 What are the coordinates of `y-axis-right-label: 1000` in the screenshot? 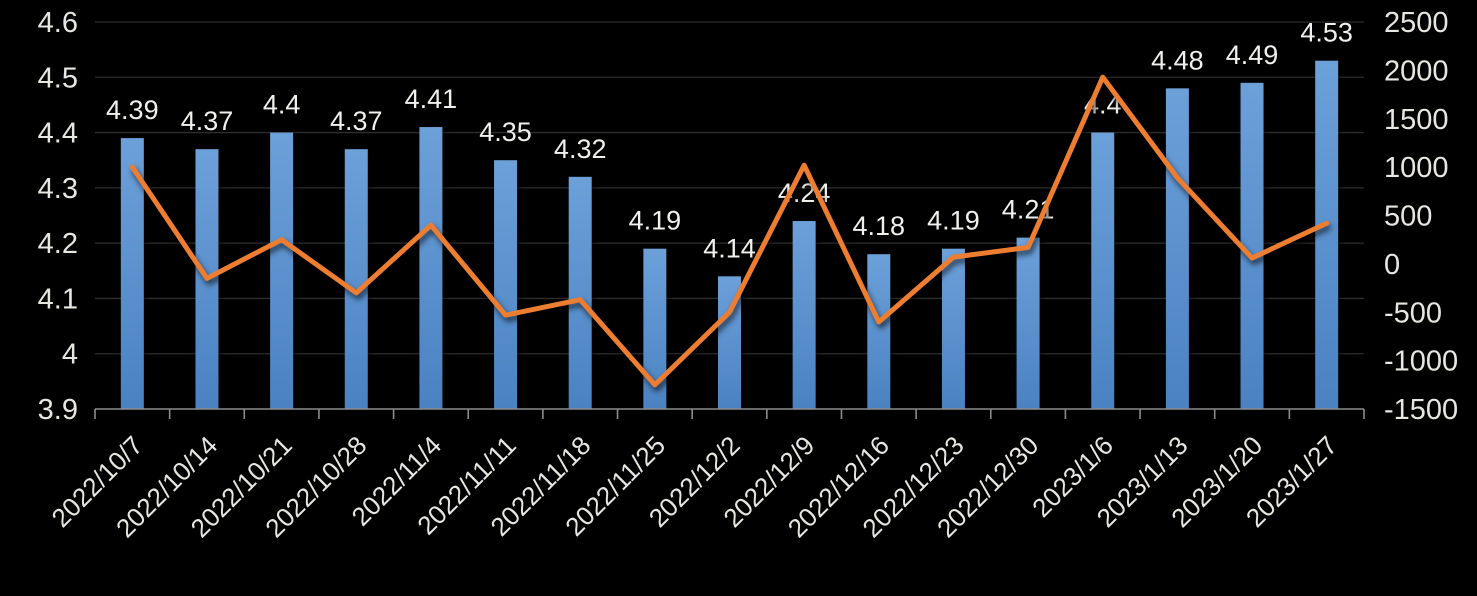 It's located at (1416, 168).